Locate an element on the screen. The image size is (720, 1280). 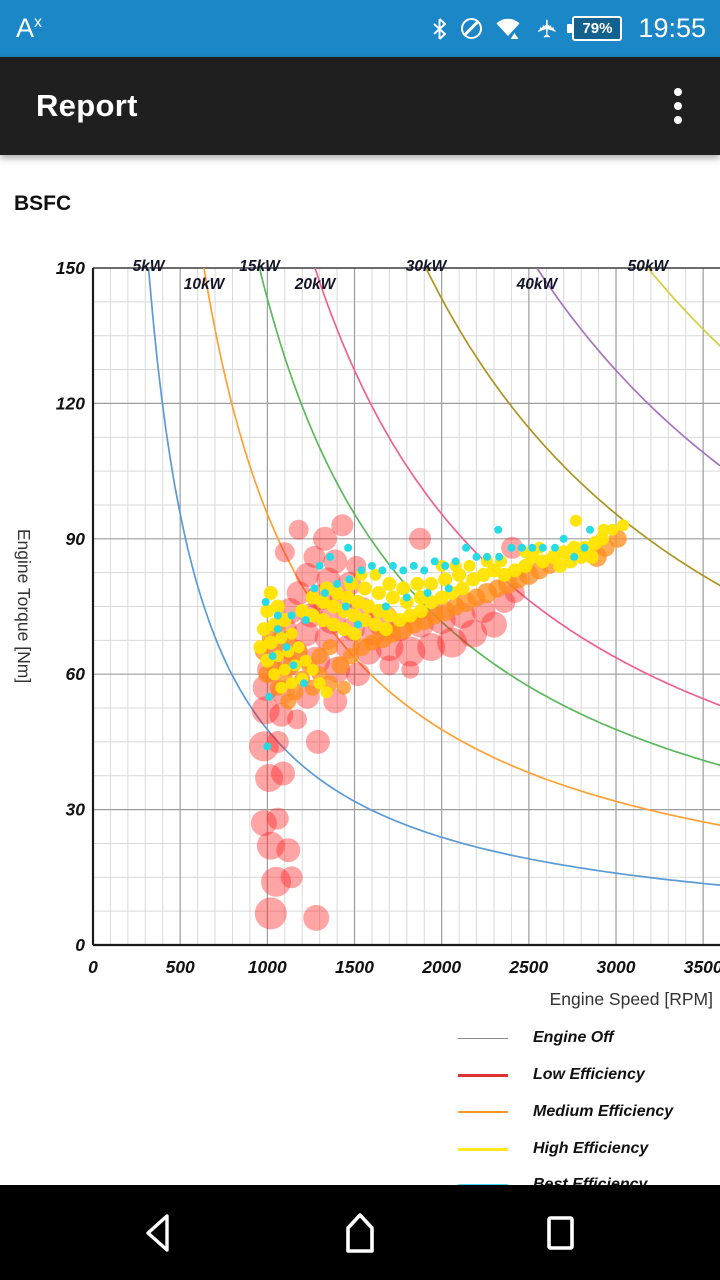
svg-text: 1000 is located at coordinates (267, 967).